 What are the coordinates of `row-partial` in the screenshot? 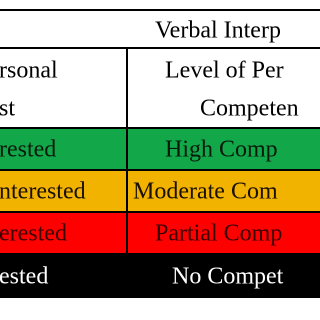 It's located at (160, 233).